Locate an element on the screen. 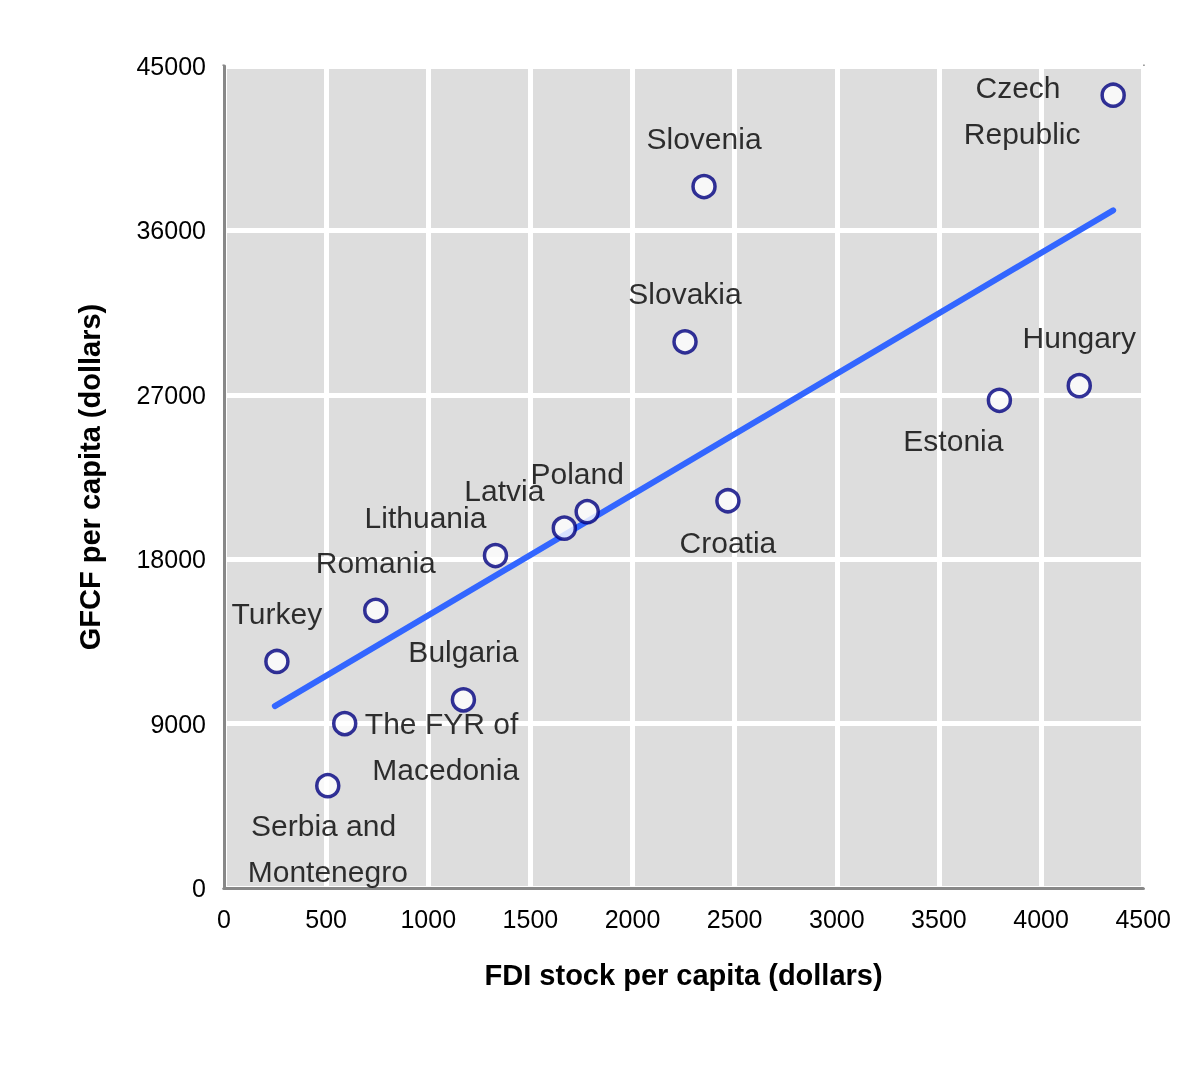 The width and height of the screenshot is (1182, 1067). x-tick-label: 4500 is located at coordinates (1143, 918).